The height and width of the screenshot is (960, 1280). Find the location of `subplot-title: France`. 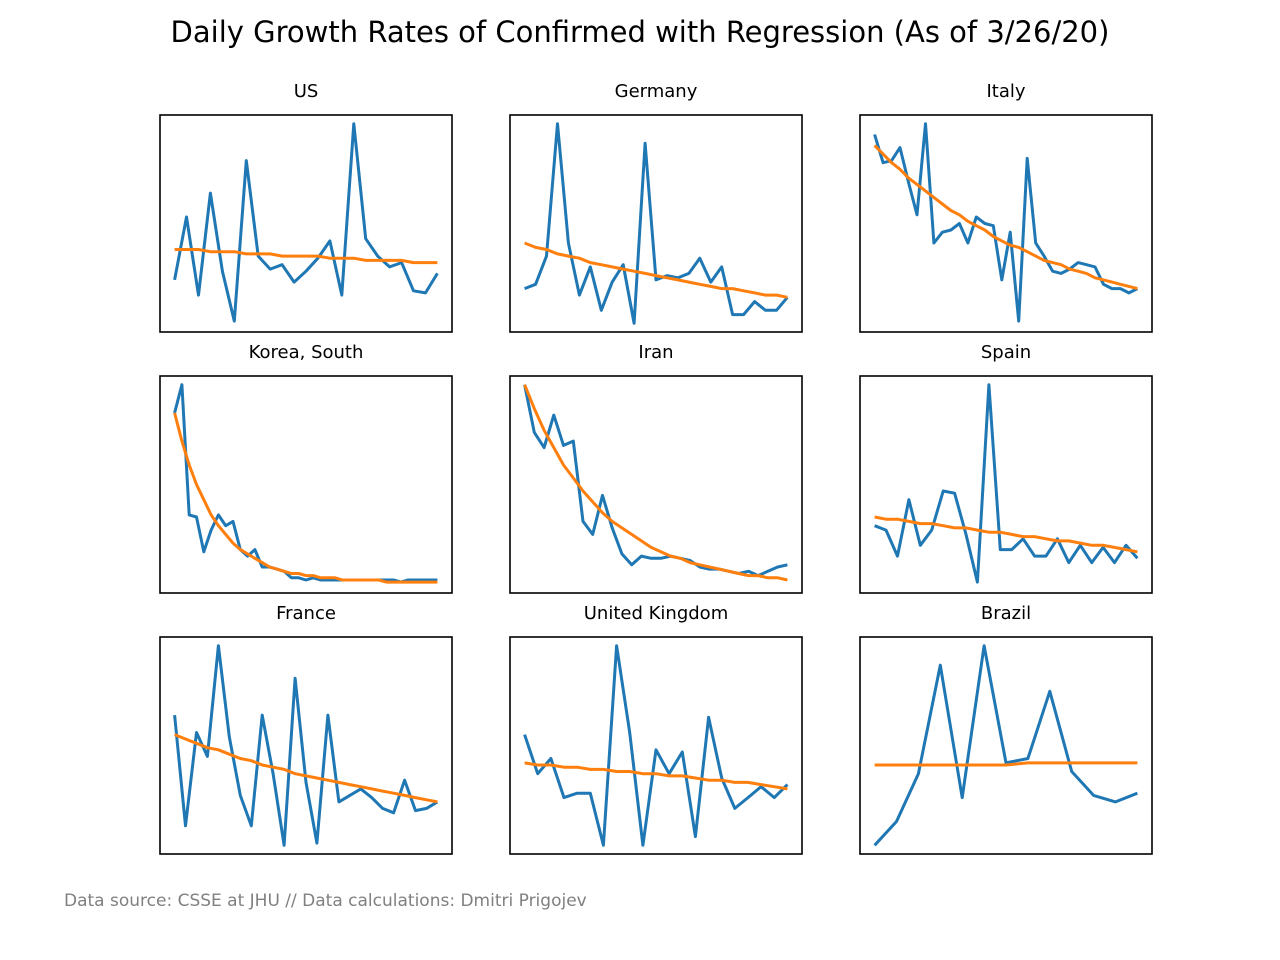

subplot-title: France is located at coordinates (306, 613).